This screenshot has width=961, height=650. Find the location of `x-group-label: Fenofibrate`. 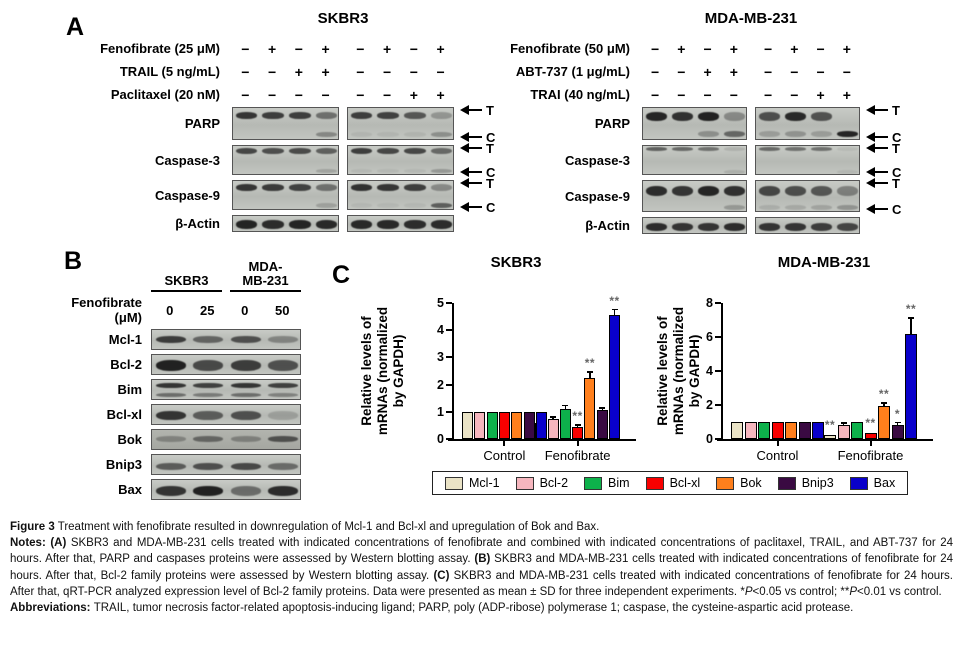

x-group-label: Fenofibrate is located at coordinates (577, 455).